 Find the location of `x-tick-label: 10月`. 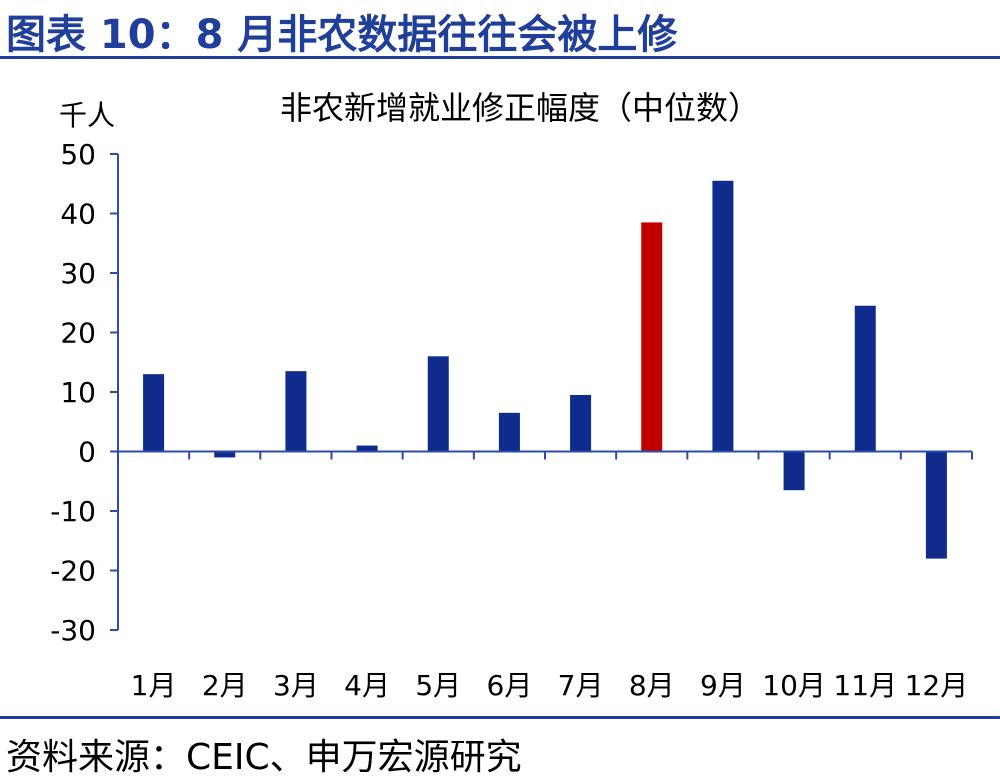

x-tick-label: 10月 is located at coordinates (794, 685).